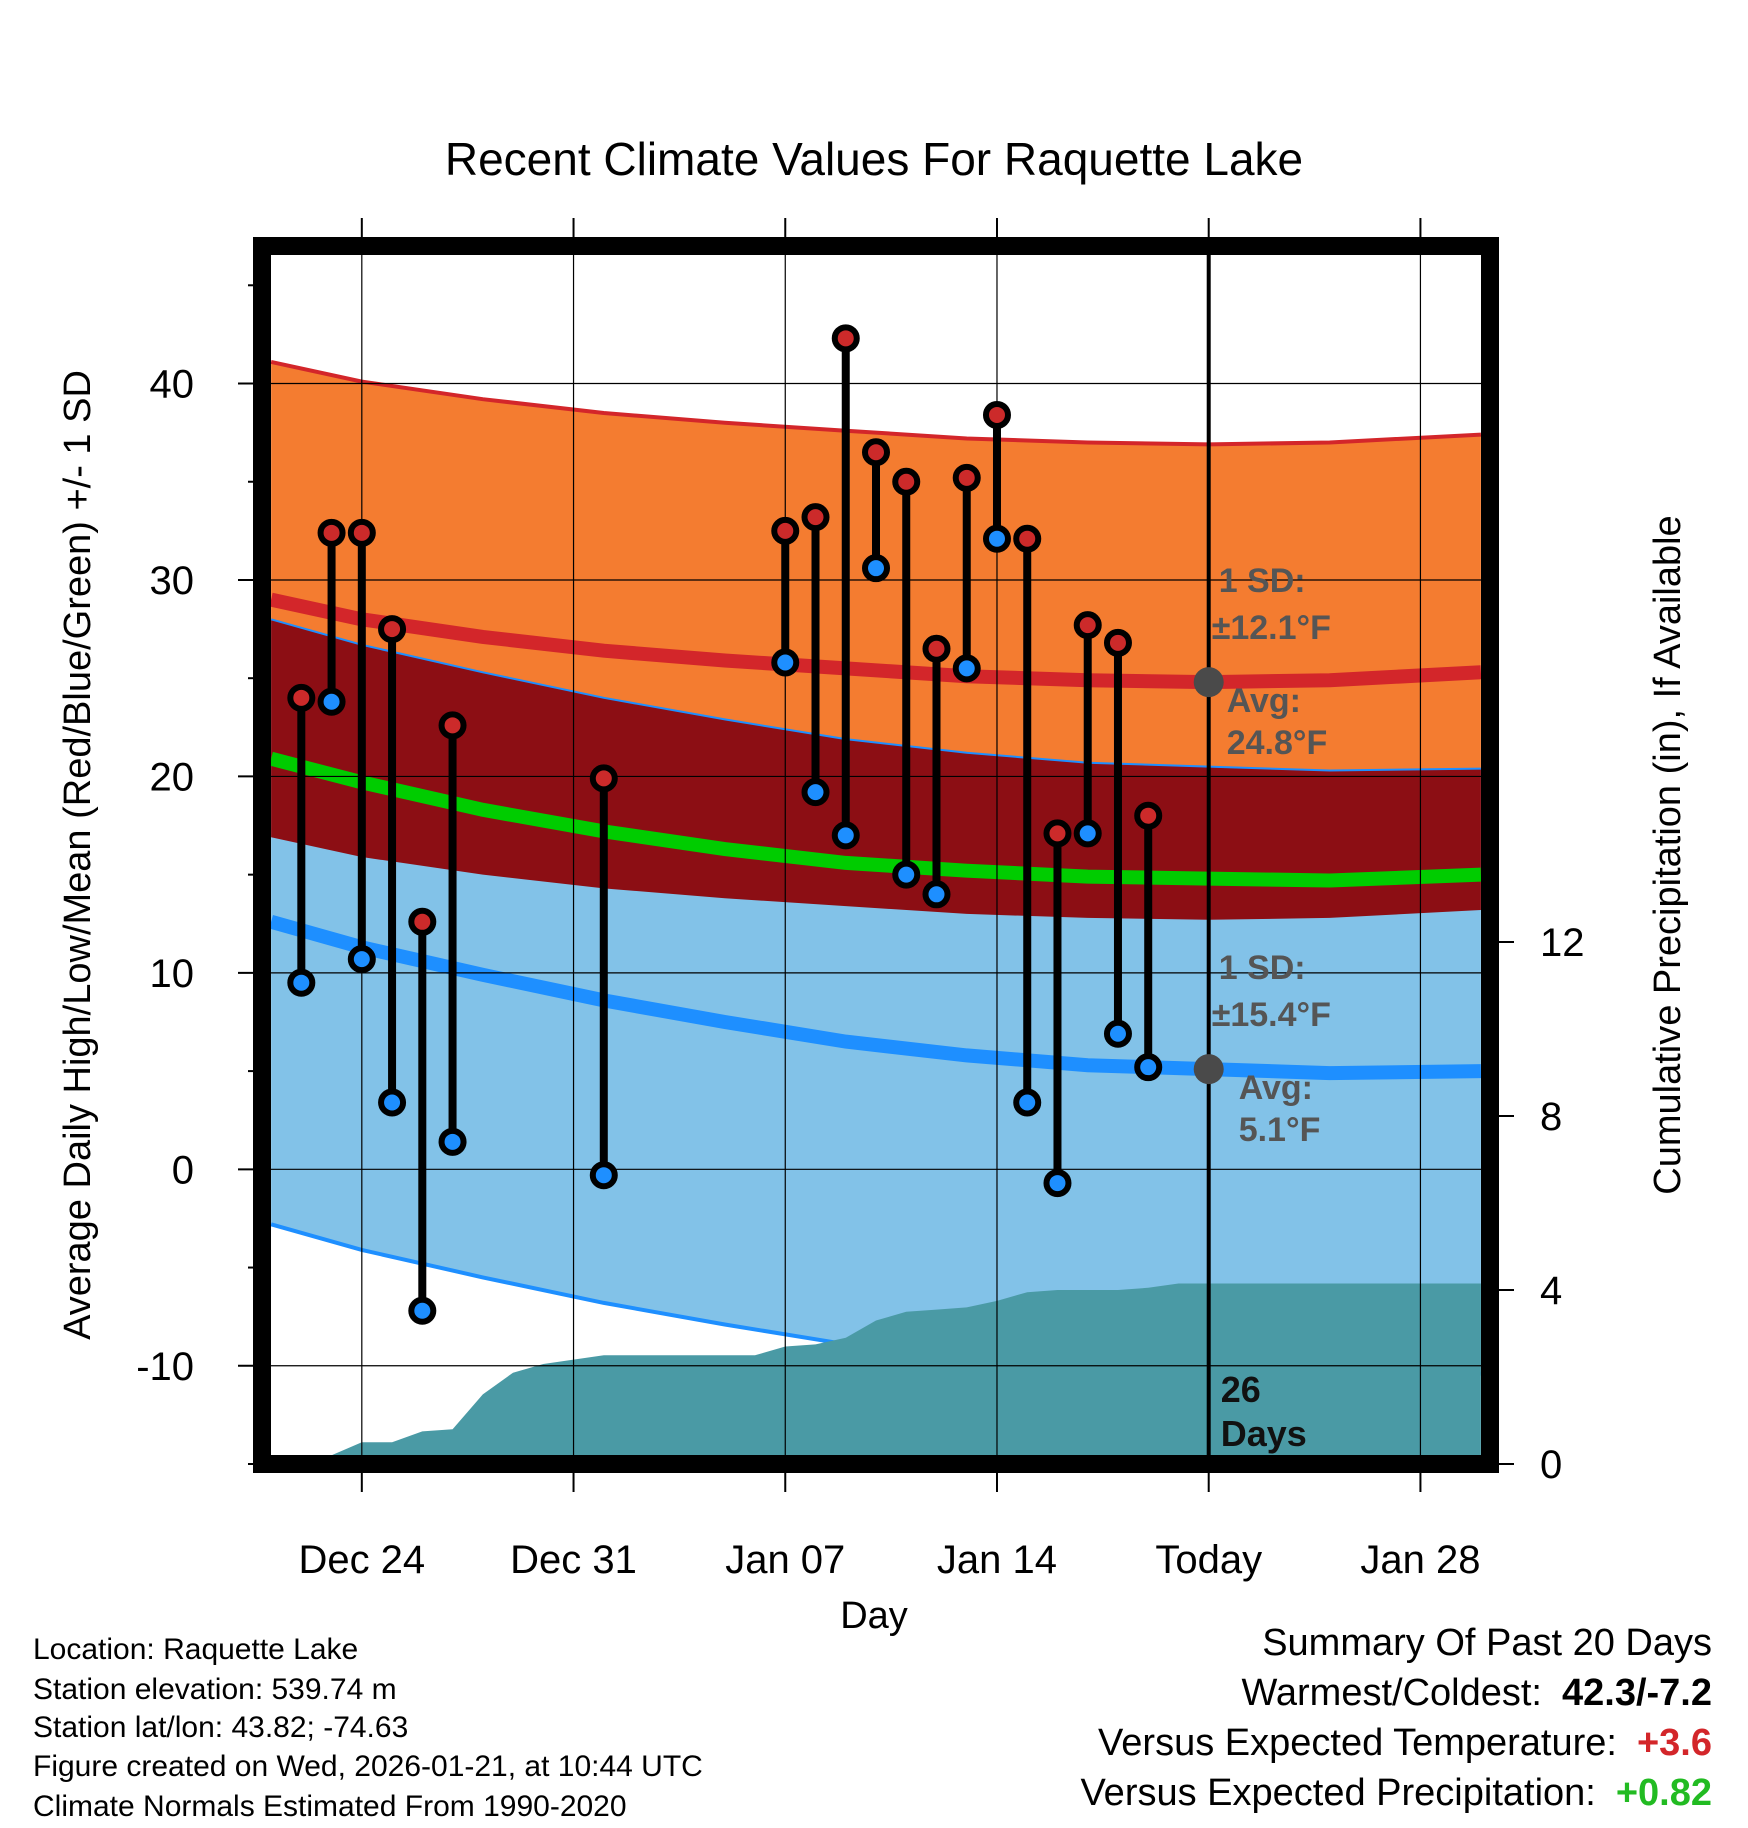  Describe the element at coordinates (1208, 1069) in the screenshot. I see `low-avg-marker` at that location.